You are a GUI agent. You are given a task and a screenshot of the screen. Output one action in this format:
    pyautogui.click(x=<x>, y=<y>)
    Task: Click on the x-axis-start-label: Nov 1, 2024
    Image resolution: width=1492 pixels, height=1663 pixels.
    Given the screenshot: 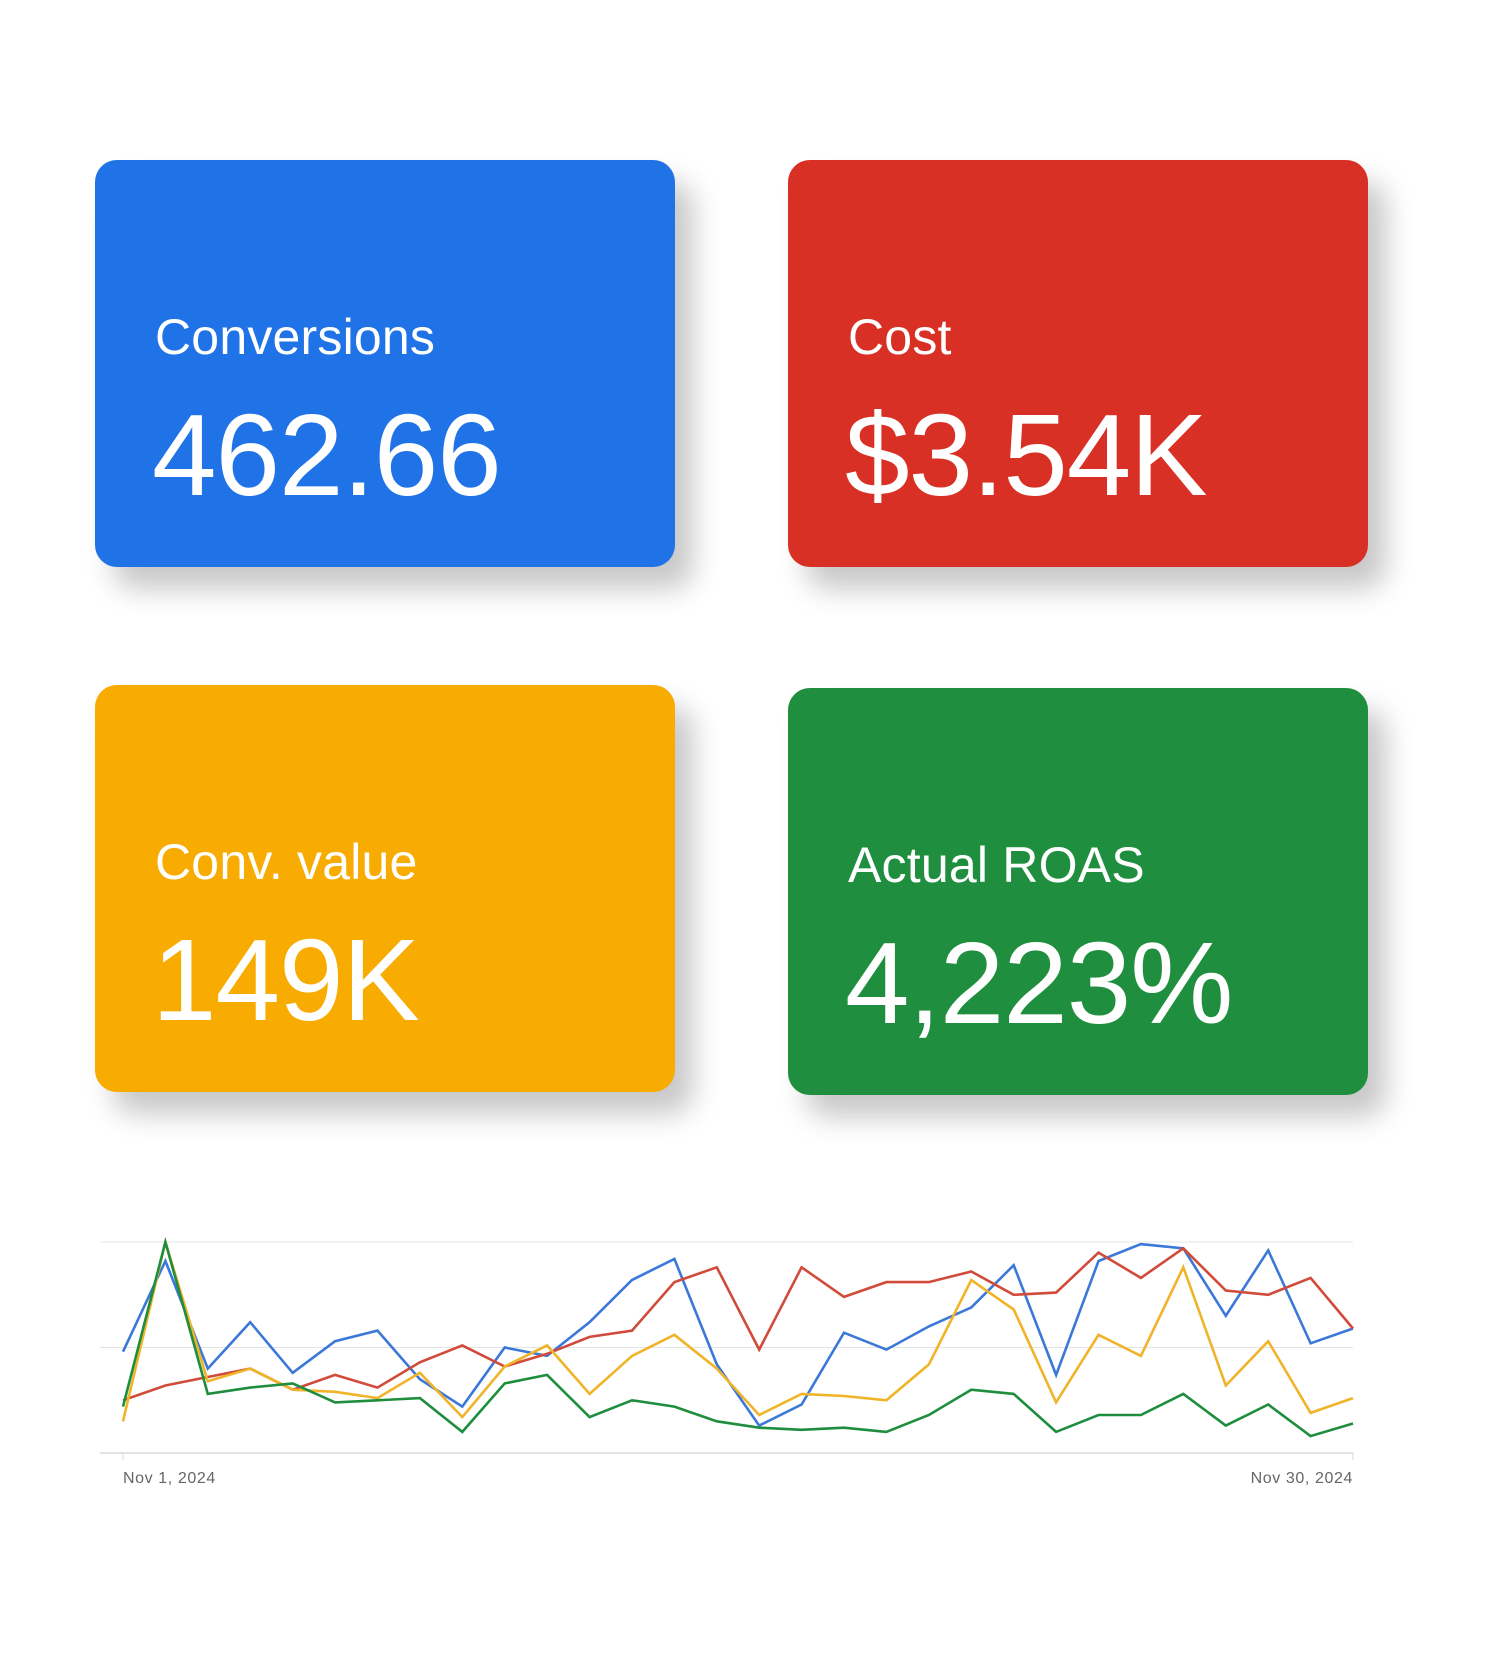 What is the action you would take?
    pyautogui.click(x=169, y=1478)
    